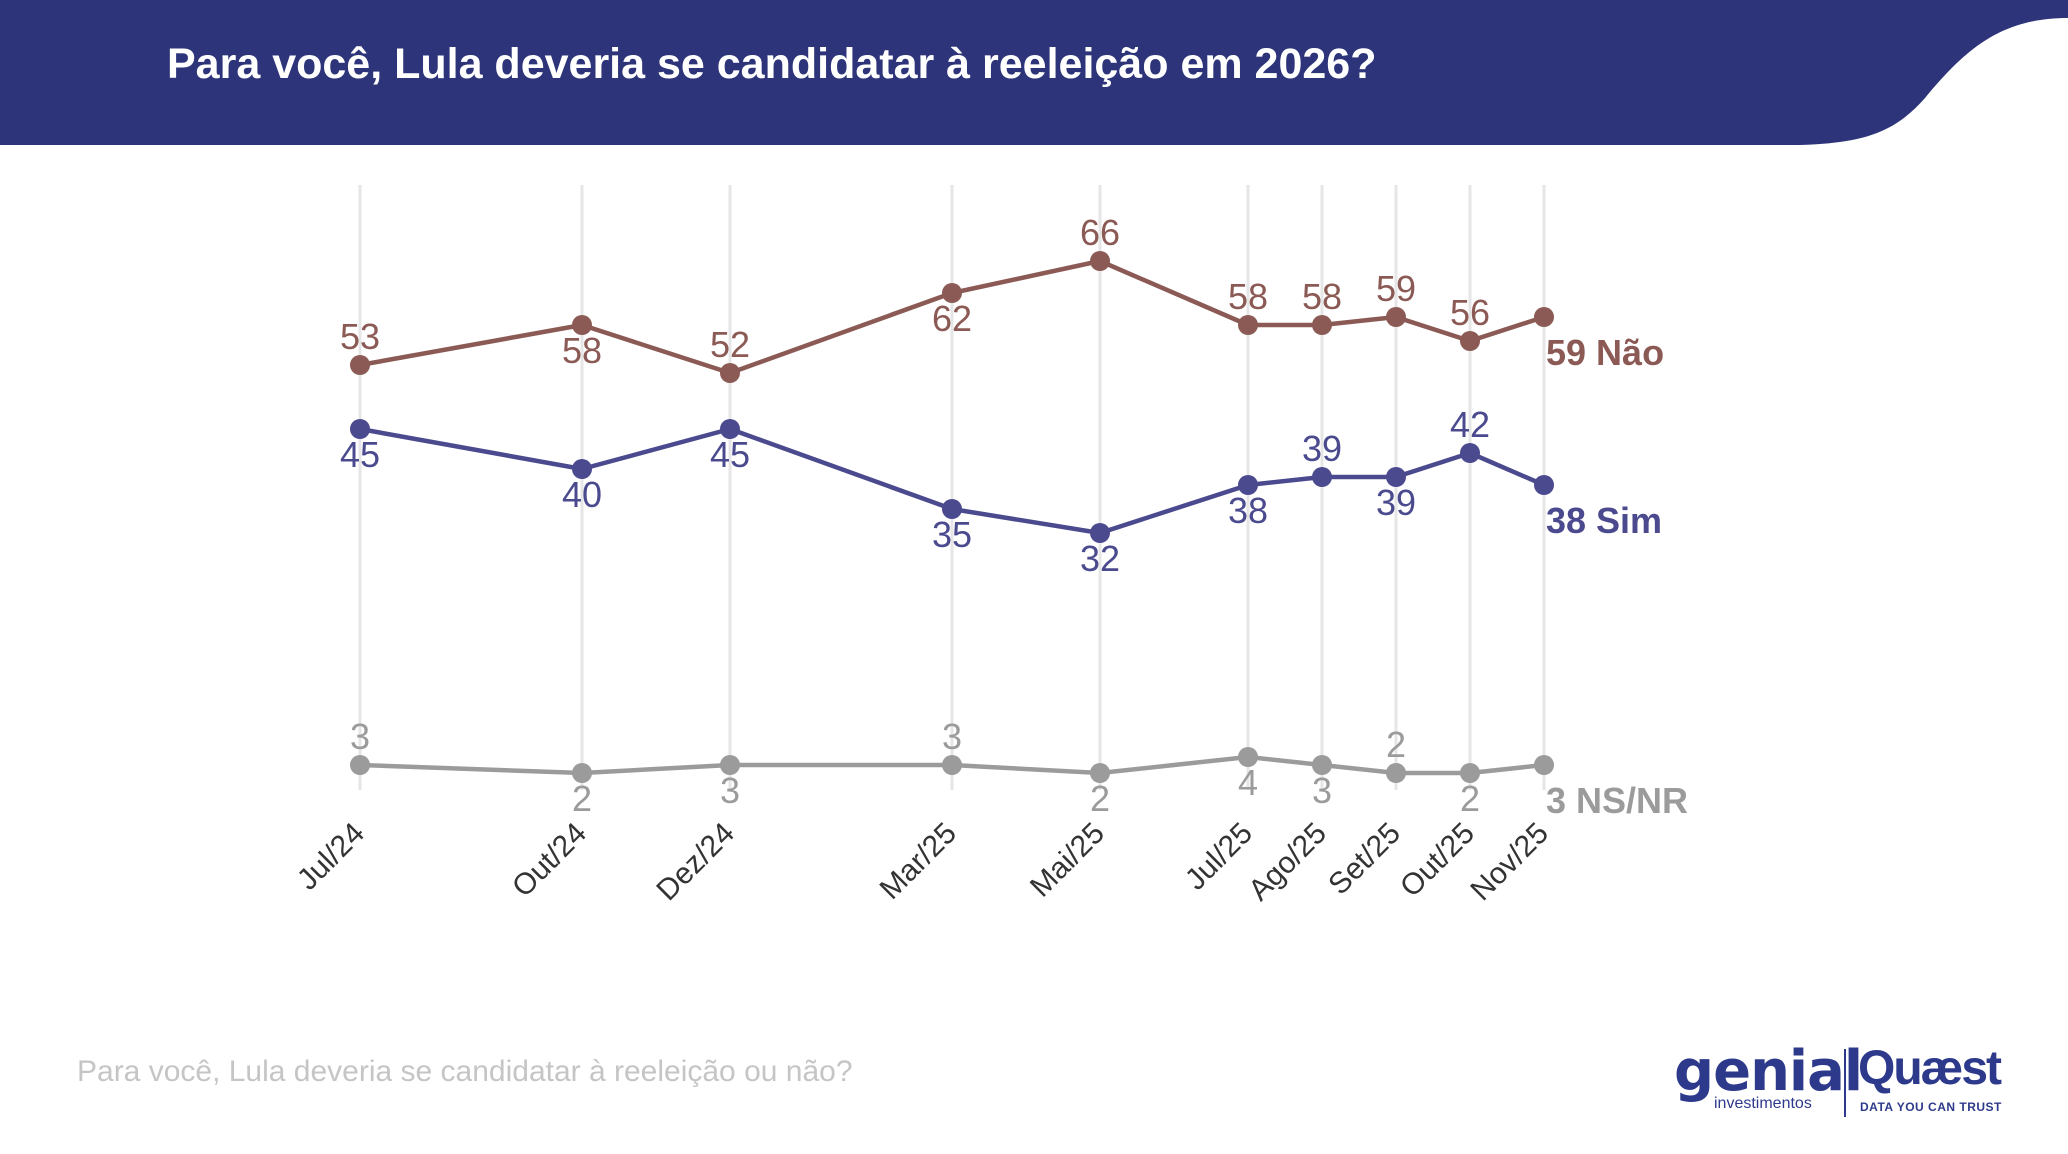 Image resolution: width=2068 pixels, height=1154 pixels. What do you see at coordinates (1100, 232) in the screenshot?
I see `data-label: 66` at bounding box center [1100, 232].